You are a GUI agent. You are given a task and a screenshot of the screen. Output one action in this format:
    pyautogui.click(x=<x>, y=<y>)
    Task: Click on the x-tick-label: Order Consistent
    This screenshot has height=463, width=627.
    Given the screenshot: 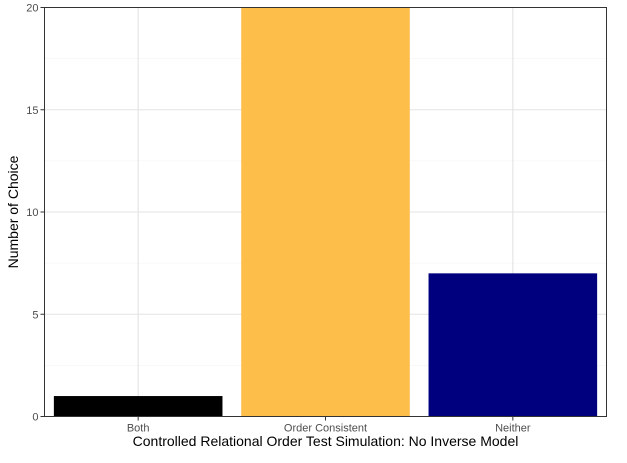 What is the action you would take?
    pyautogui.click(x=325, y=429)
    